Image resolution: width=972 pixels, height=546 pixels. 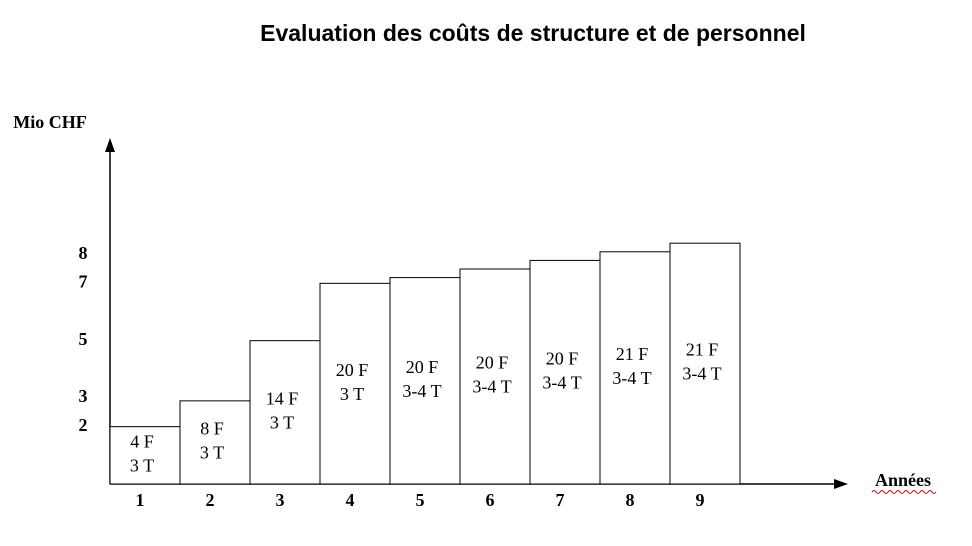 I want to click on x-tick-label: 2, so click(x=210, y=500).